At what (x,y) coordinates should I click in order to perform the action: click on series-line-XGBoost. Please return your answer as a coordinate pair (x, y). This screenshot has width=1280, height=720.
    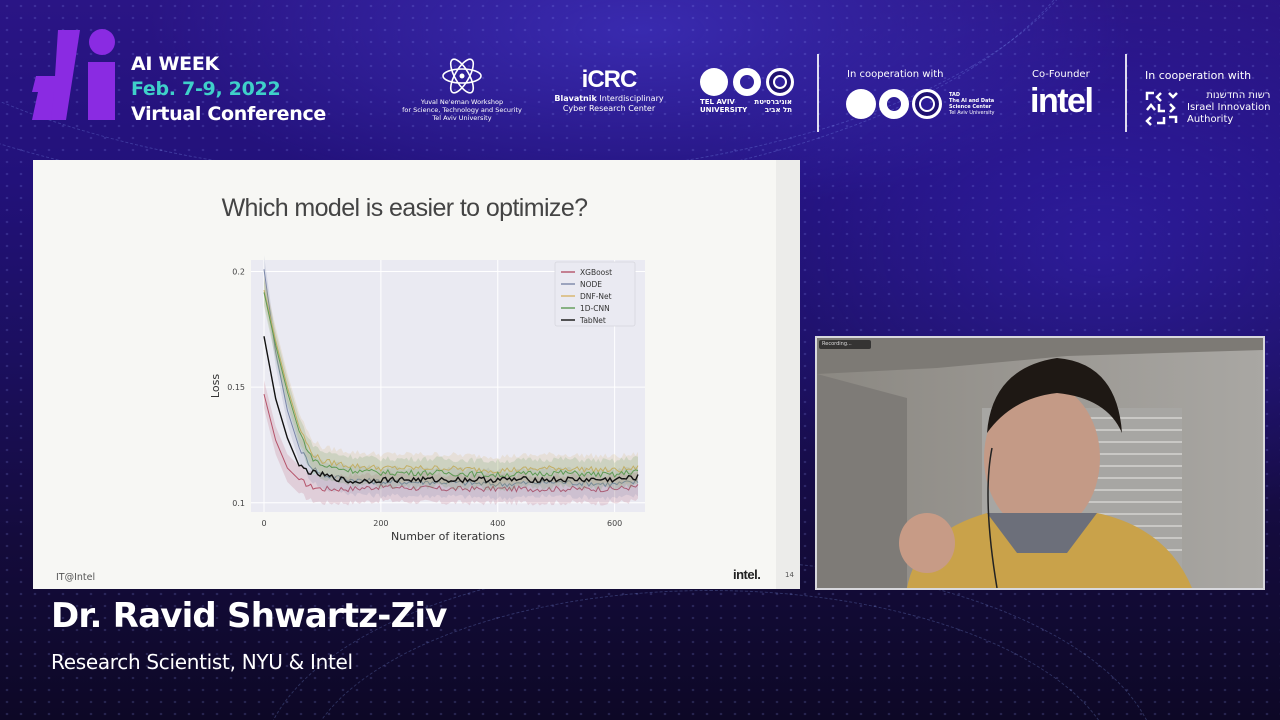
    Looking at the image, I should click on (451, 443).